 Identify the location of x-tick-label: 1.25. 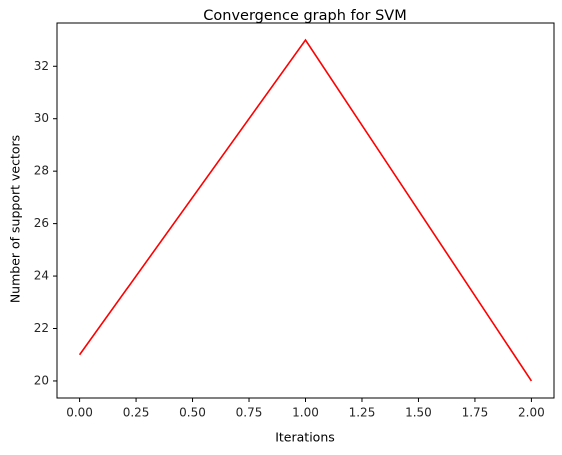
(362, 413).